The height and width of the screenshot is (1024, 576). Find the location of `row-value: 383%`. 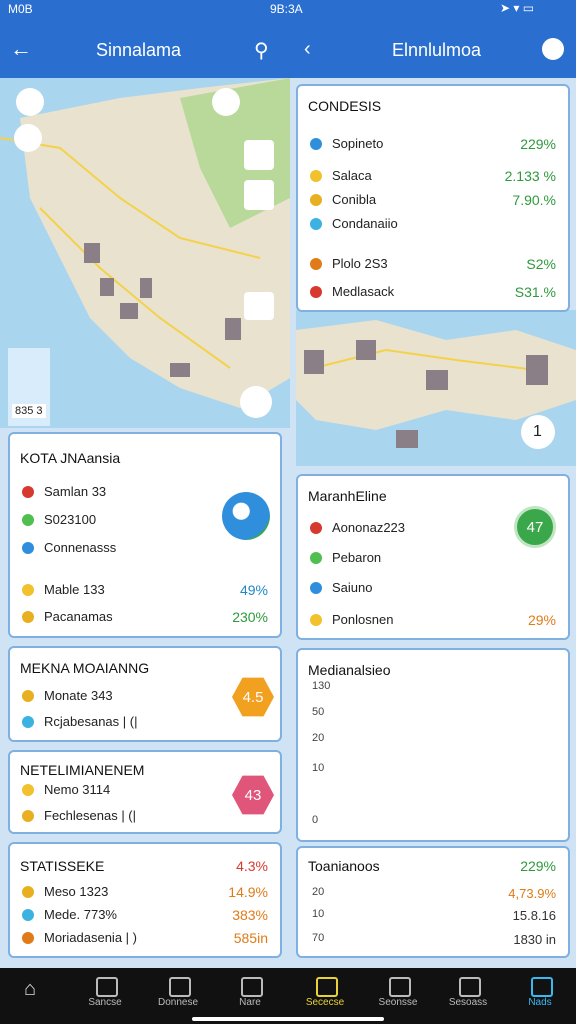

row-value: 383% is located at coordinates (250, 915).